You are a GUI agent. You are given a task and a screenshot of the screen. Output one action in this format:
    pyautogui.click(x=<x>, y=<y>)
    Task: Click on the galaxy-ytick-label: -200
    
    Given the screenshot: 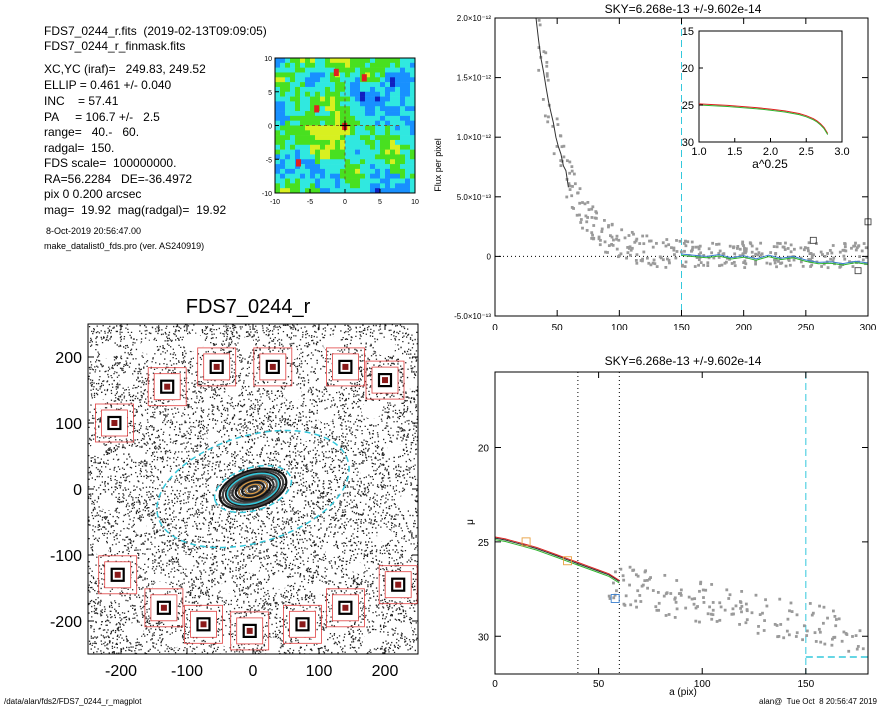 What is the action you would take?
    pyautogui.click(x=66, y=622)
    